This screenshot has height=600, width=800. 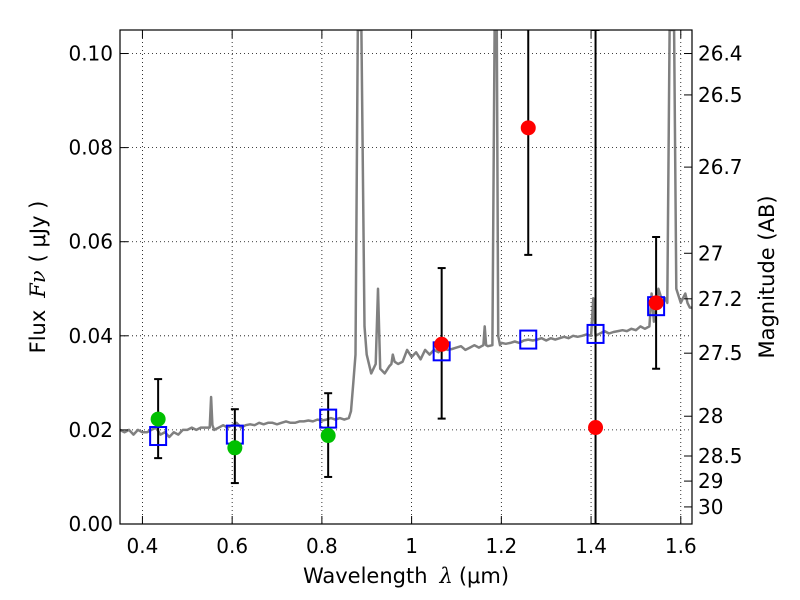 I want to click on x-tick-label: 0.6, so click(x=232, y=546).